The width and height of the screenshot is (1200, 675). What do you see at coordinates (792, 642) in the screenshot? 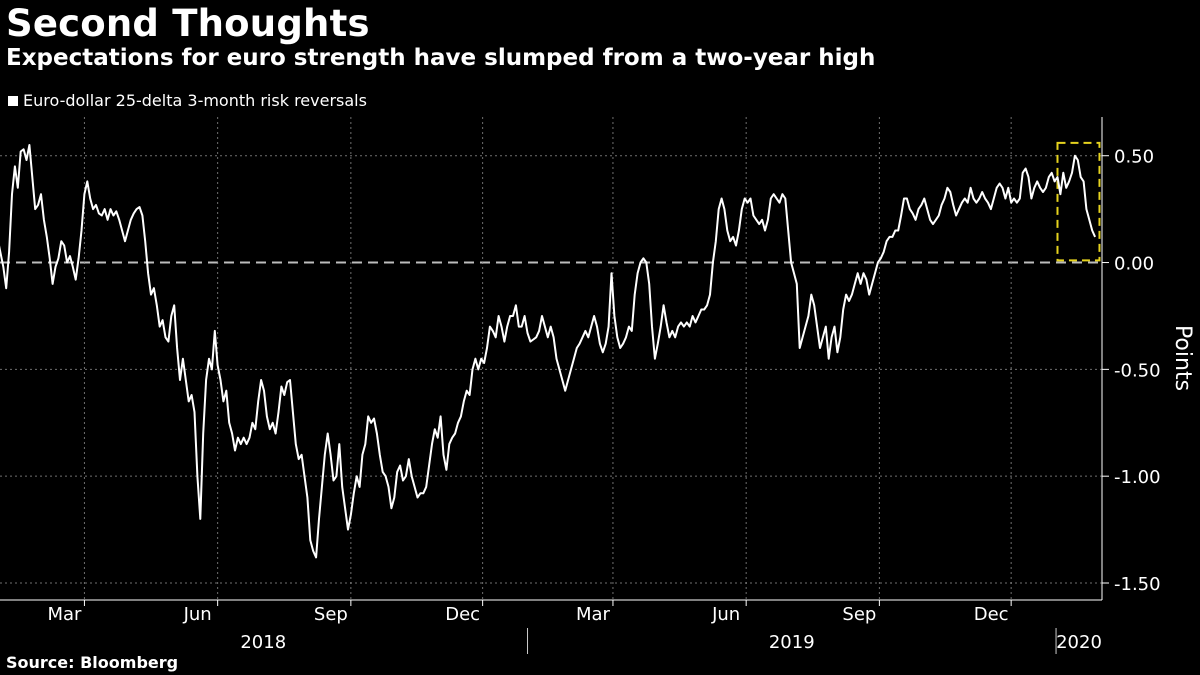
I see `year-label: 2019` at bounding box center [792, 642].